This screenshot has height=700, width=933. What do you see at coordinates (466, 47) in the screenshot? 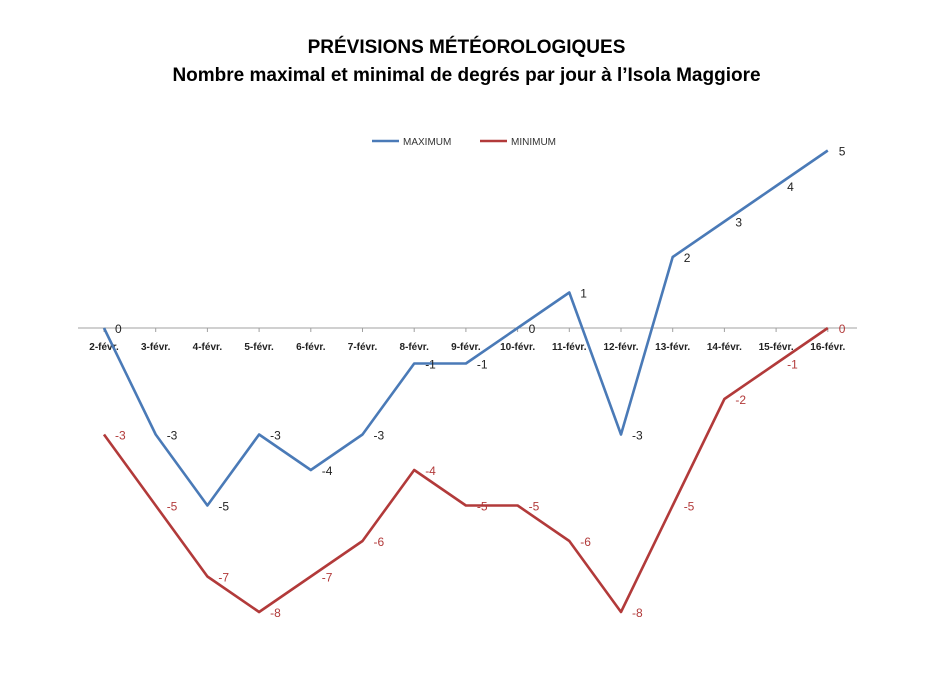
I see `chart-title: PRÉVISIONS MÉTÉOROLOGIQUES` at bounding box center [466, 47].